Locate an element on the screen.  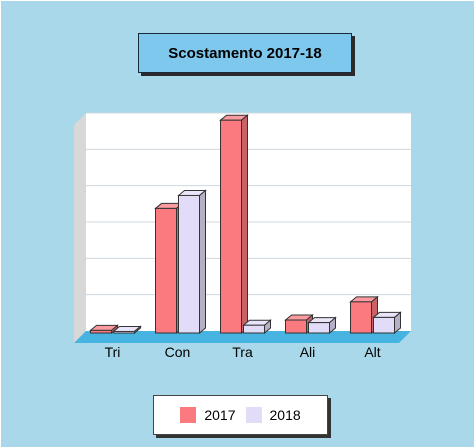
x-tick-label: Con is located at coordinates (178, 352).